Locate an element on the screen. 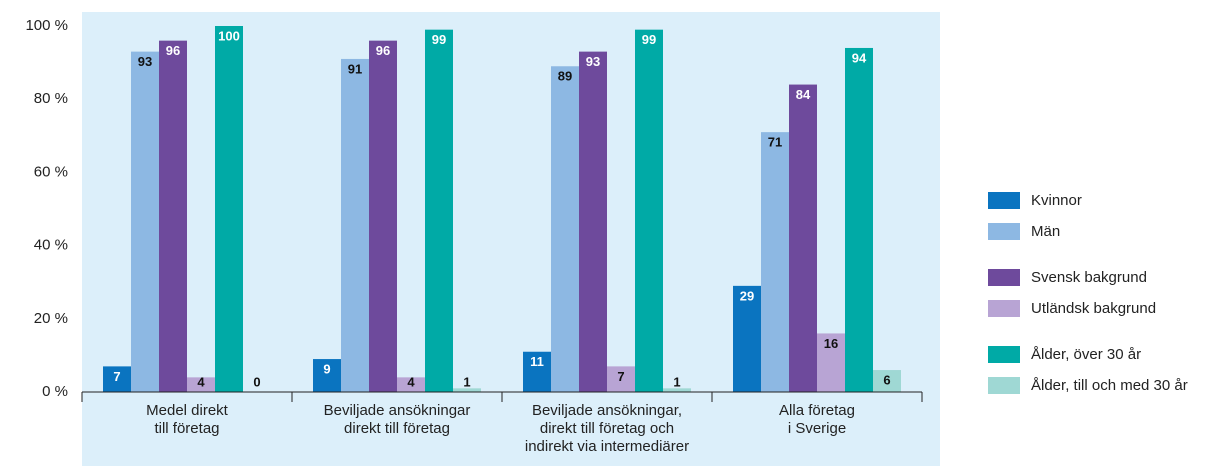  data-label: 91 is located at coordinates (355, 68).